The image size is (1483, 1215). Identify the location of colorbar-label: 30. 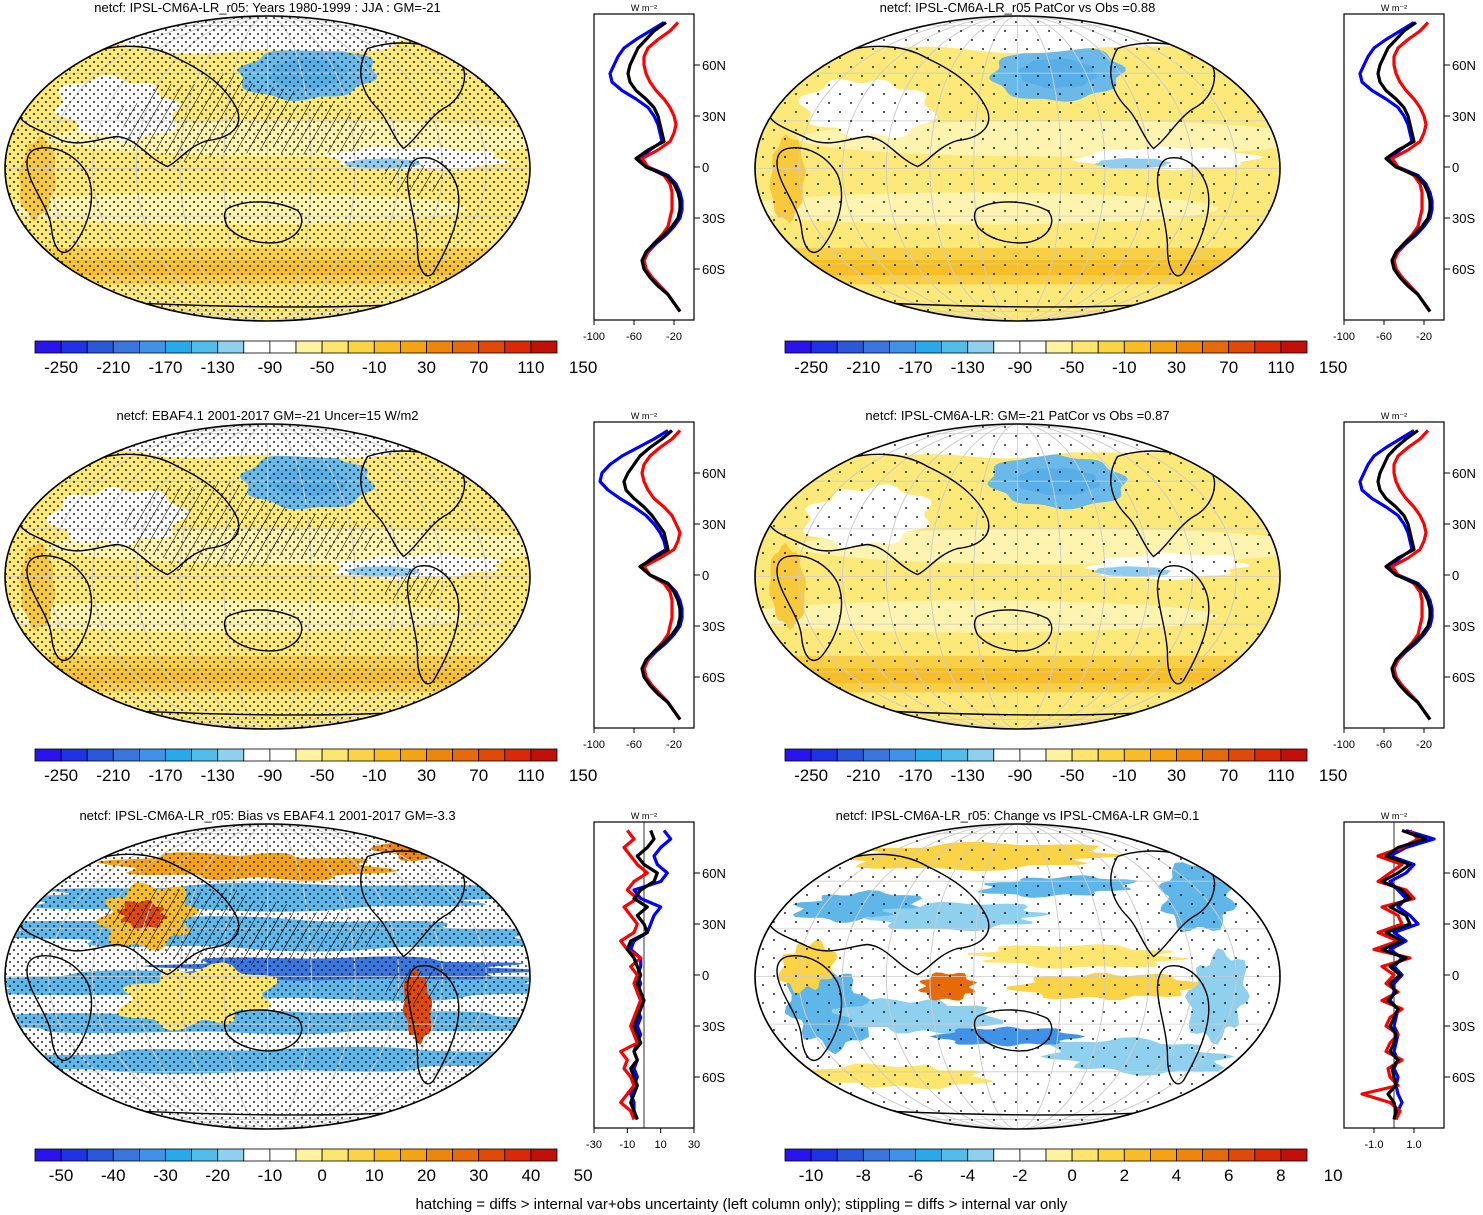
(1176, 775).